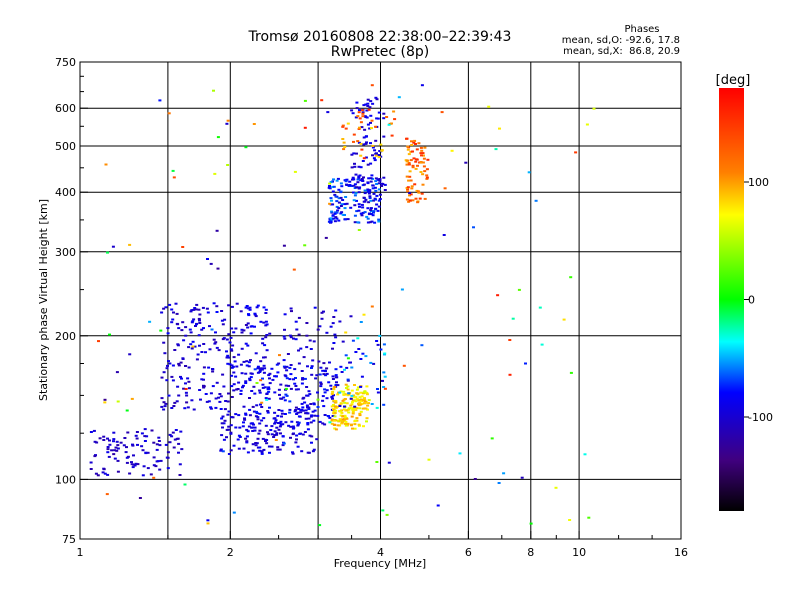  I want to click on x-tick-label: 6, so click(468, 552).